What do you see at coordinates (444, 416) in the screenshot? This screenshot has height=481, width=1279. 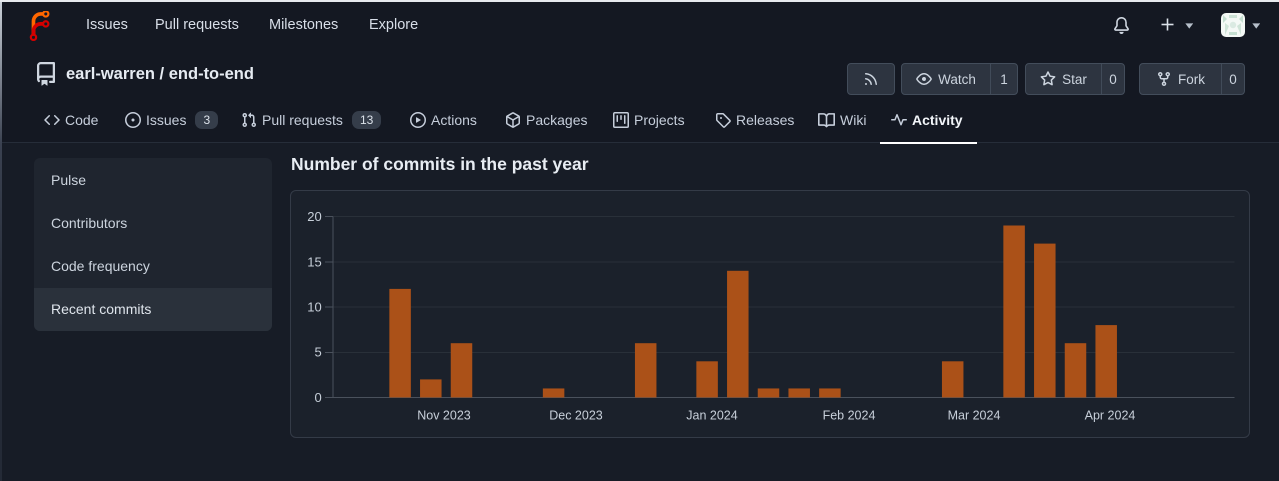 I see `svg-text: Nov 2023` at bounding box center [444, 416].